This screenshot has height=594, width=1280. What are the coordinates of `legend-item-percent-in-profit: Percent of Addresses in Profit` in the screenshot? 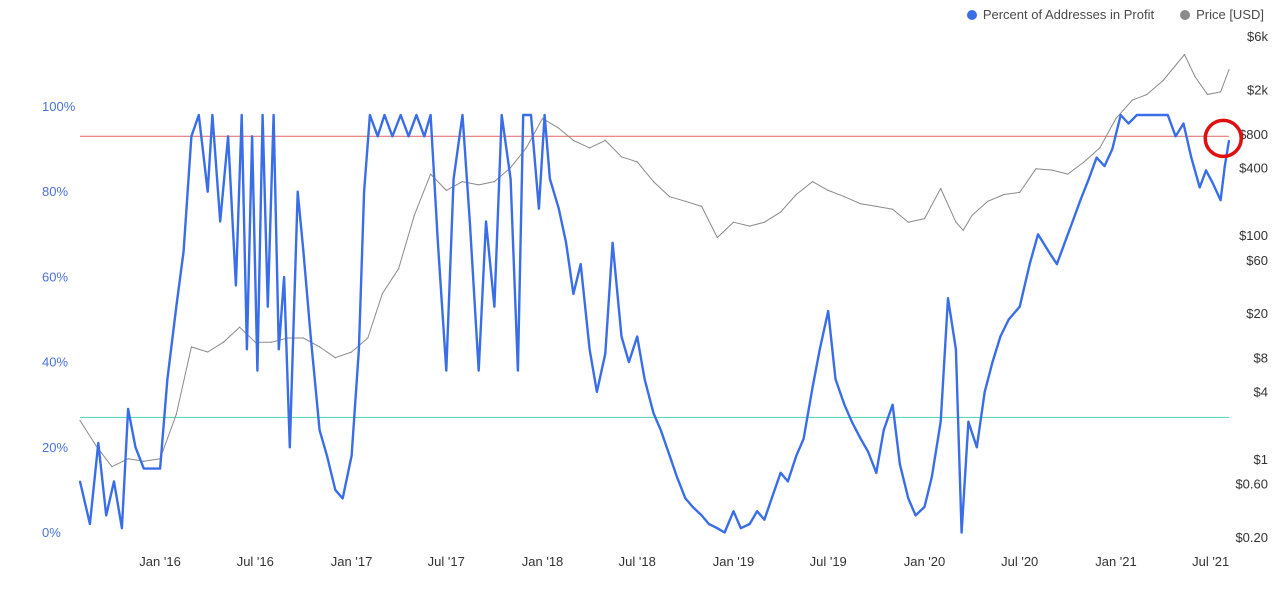 It's located at (1060, 14).